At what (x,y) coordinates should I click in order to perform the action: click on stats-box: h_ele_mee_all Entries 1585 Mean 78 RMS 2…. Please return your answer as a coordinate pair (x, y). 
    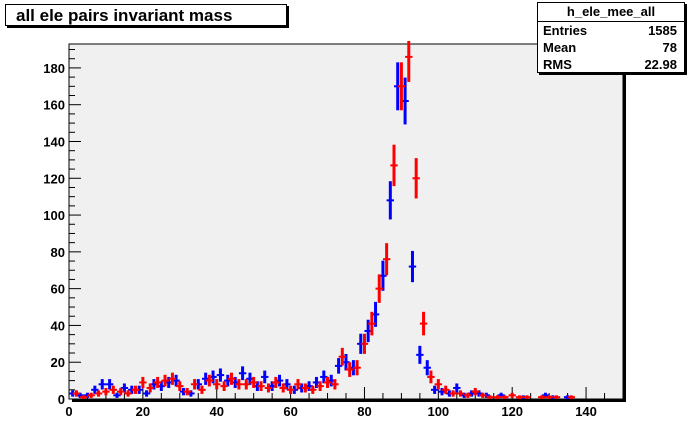
    Looking at the image, I should click on (611, 37).